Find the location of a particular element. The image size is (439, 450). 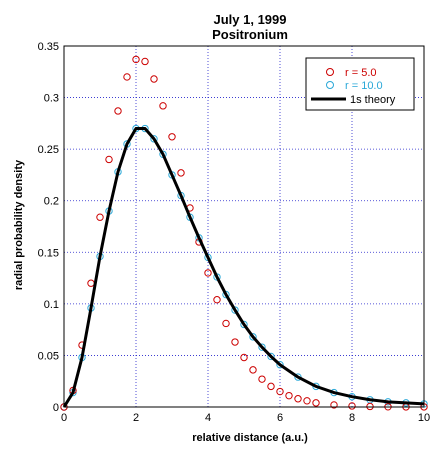

chart-subtitle: Positronium is located at coordinates (250, 34).